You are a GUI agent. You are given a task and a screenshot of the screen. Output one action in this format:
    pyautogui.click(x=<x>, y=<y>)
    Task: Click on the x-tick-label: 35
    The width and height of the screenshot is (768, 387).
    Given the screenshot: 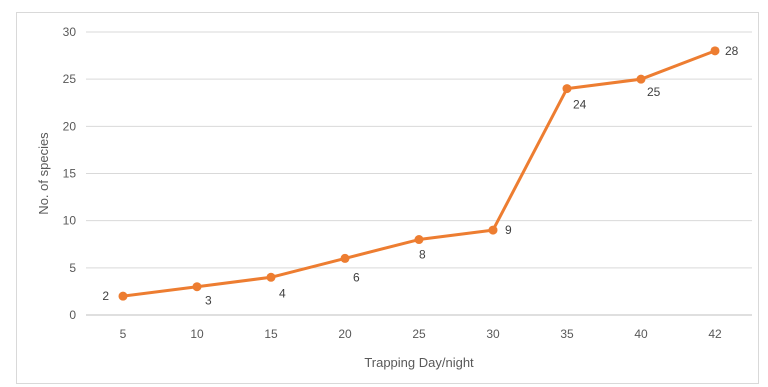 What is the action you would take?
    pyautogui.click(x=567, y=334)
    